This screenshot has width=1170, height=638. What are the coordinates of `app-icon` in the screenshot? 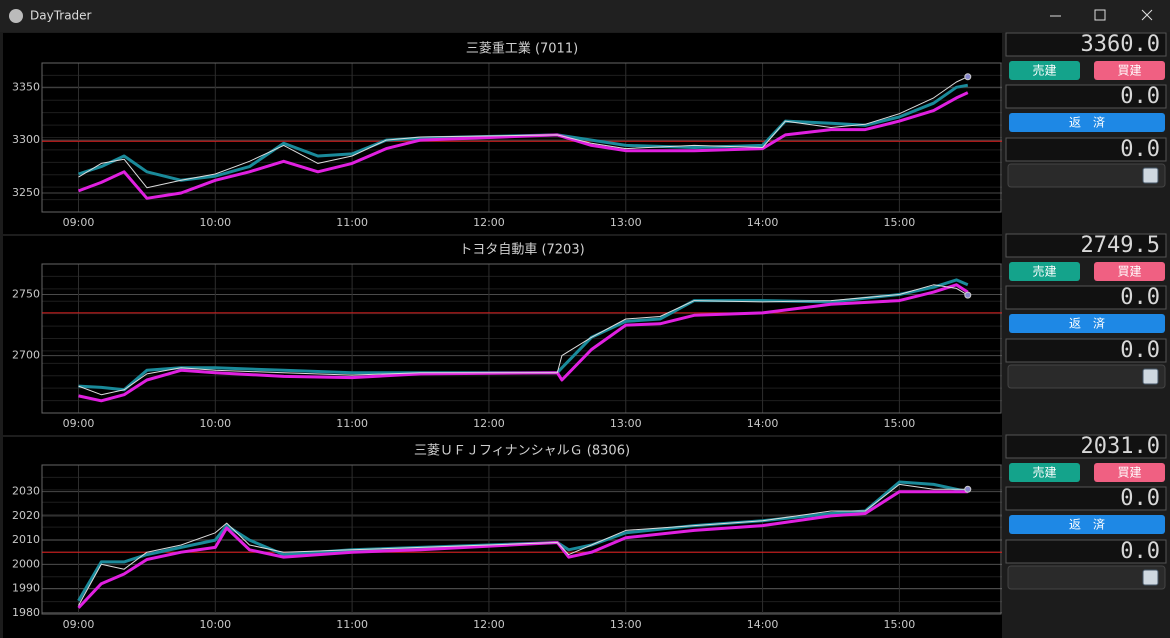 It's located at (16, 16).